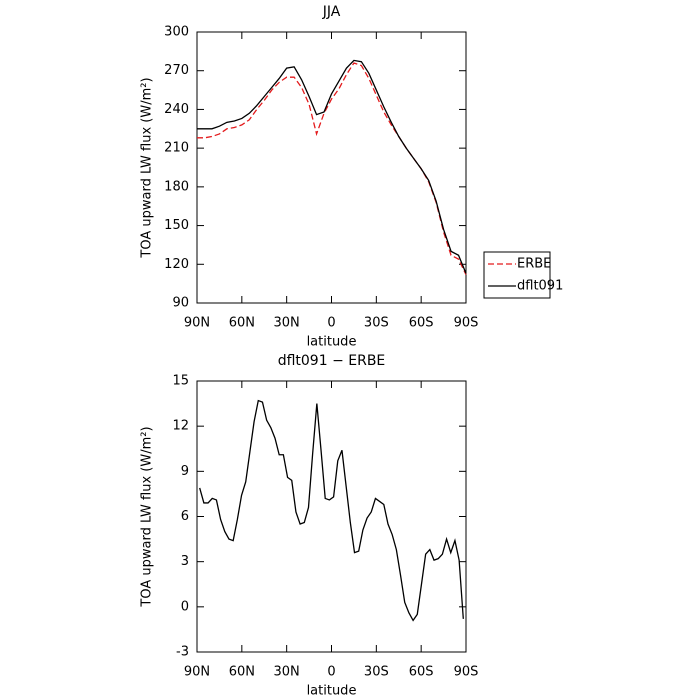 The image size is (700, 700). Describe the element at coordinates (176, 225) in the screenshot. I see `y-tick-label: 150` at that location.